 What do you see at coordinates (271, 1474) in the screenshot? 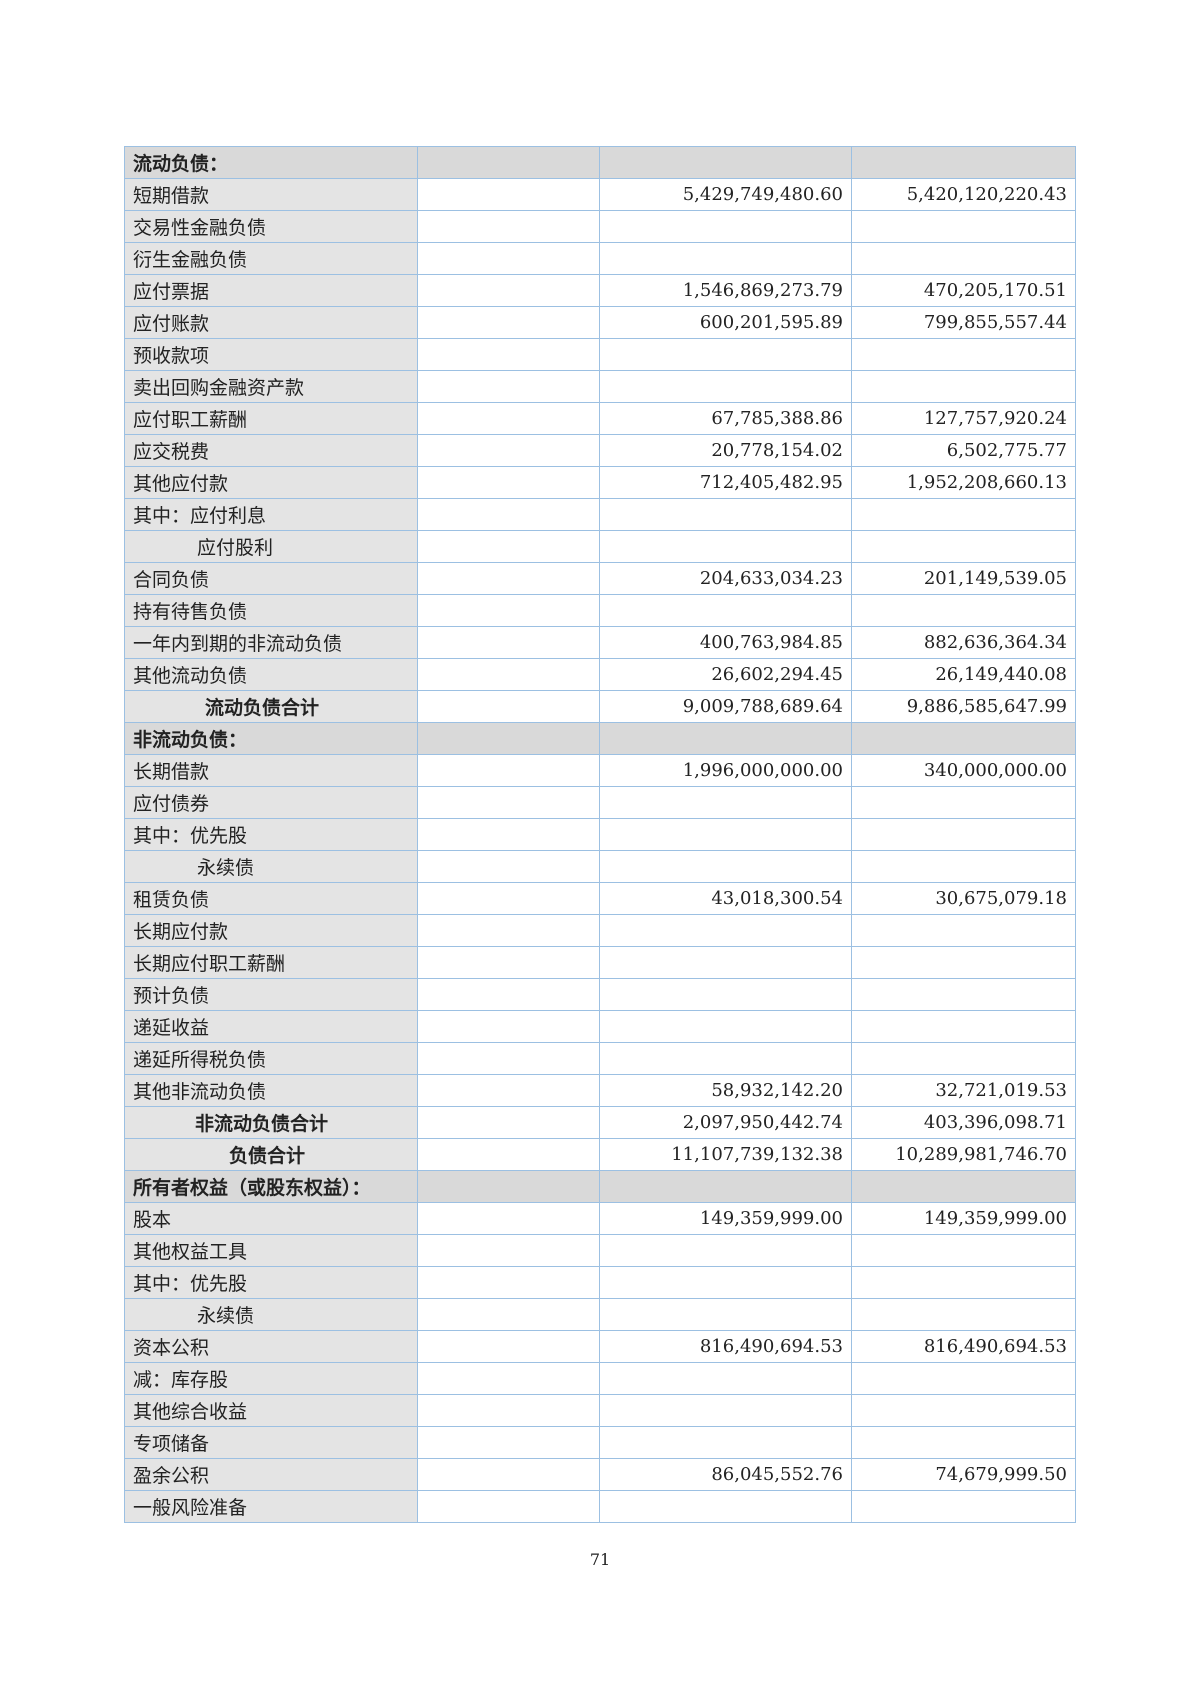
I see `row-label: 盈余公积` at bounding box center [271, 1474].